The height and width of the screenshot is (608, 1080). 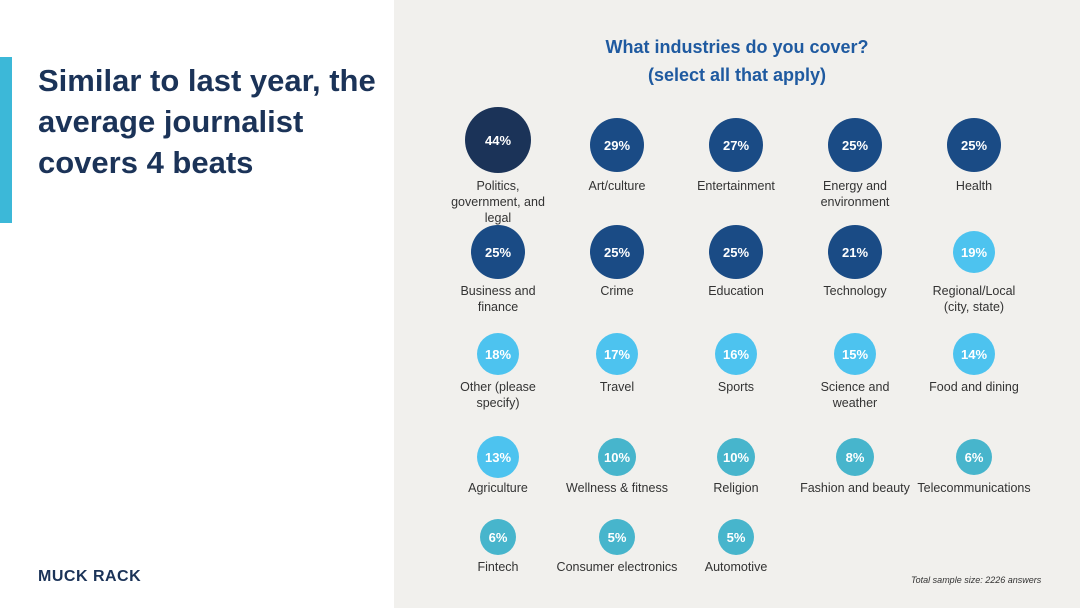 I want to click on bubble-label: Agriculture, so click(x=498, y=488).